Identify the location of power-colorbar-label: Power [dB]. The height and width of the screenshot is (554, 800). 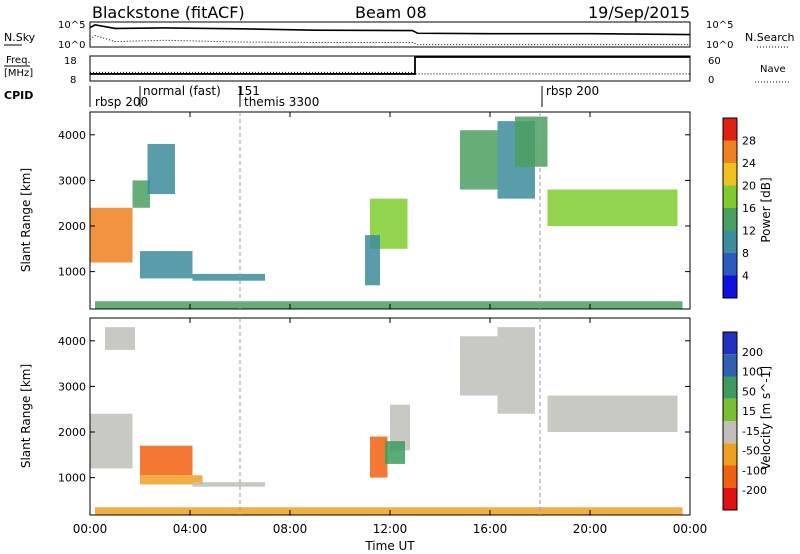
(766, 209).